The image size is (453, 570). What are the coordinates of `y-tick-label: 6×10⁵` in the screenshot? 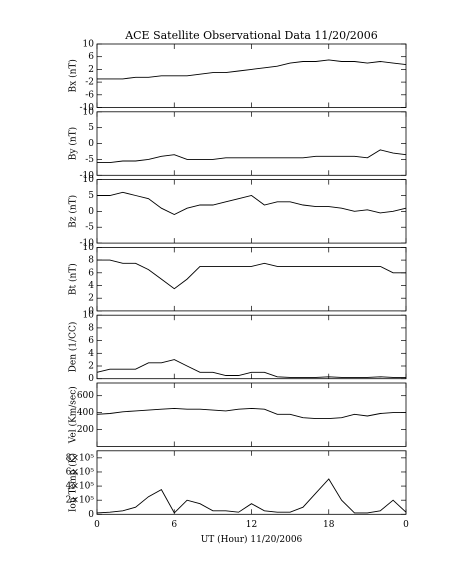 It's located at (80, 472).